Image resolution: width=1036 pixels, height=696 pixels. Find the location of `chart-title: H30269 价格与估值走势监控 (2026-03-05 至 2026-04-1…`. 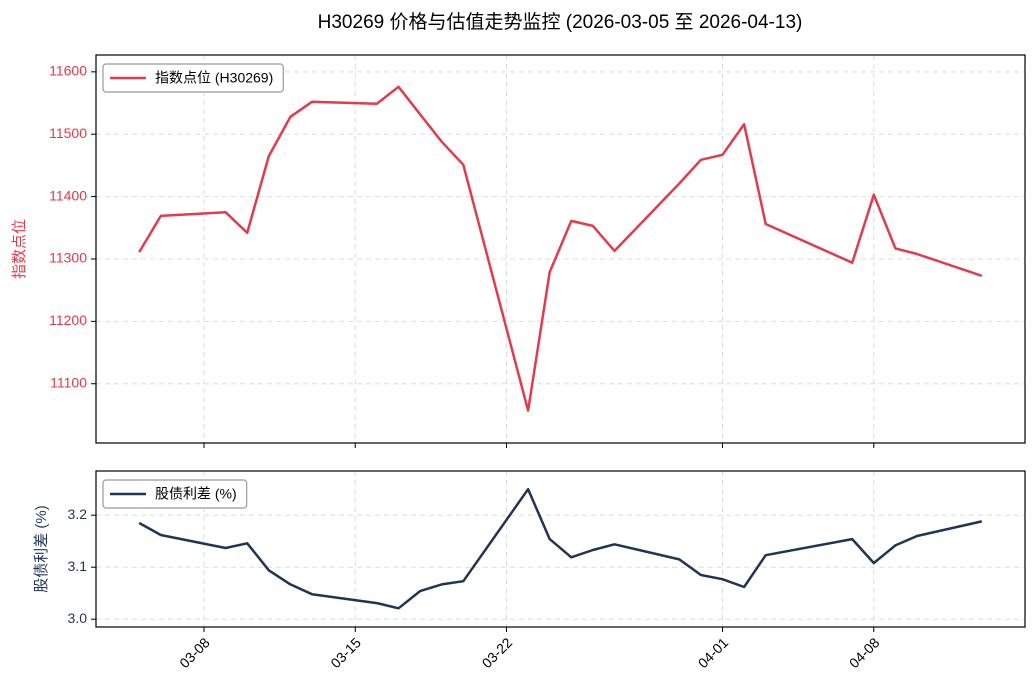

chart-title: H30269 价格与估值走势监控 (2026-03-05 至 2026-04-1… is located at coordinates (560, 22).